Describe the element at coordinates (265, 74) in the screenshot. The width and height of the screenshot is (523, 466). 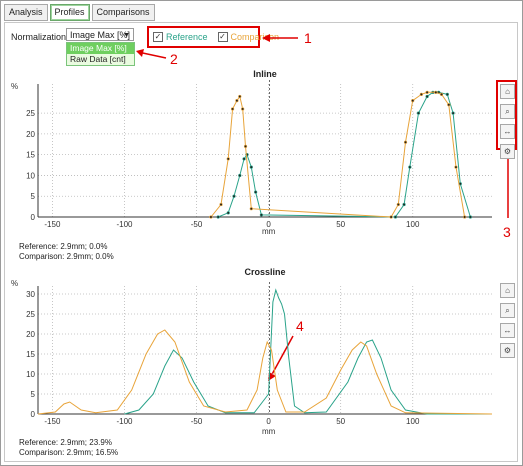
I see `inline-chart-title: Inline` at that location.